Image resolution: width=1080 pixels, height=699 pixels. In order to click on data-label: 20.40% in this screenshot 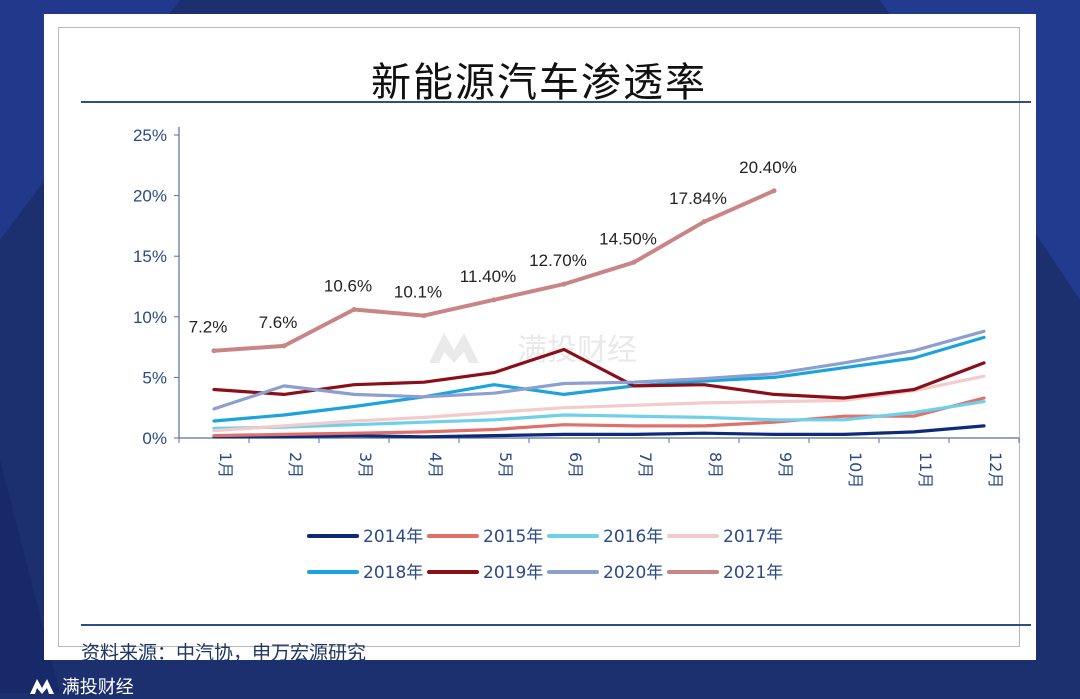, I will do `click(768, 167)`.